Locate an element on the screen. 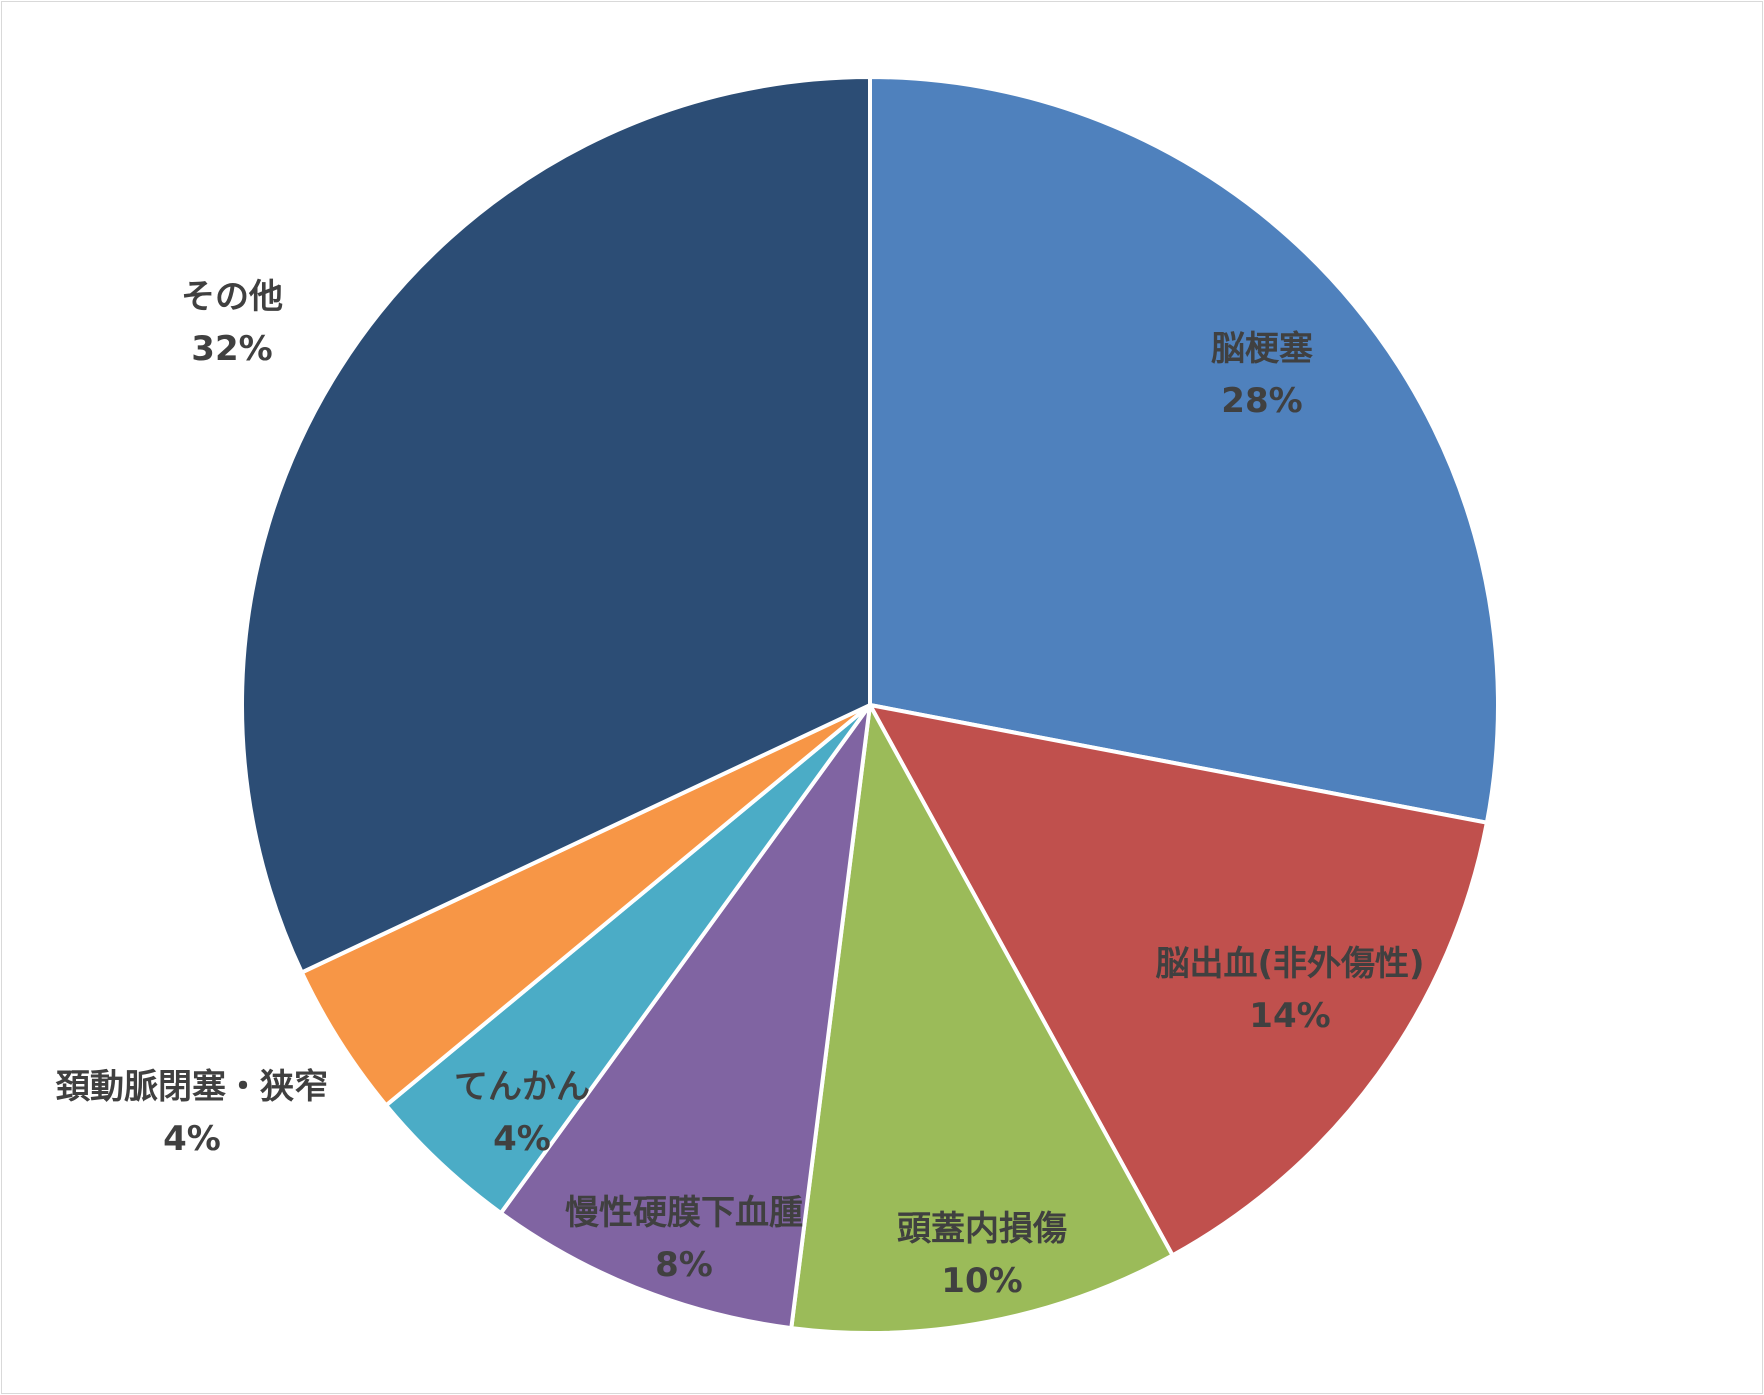 This screenshot has height=1395, width=1764. slice-category-label-1: 脳出血(非外傷性) is located at coordinates (1289, 964).